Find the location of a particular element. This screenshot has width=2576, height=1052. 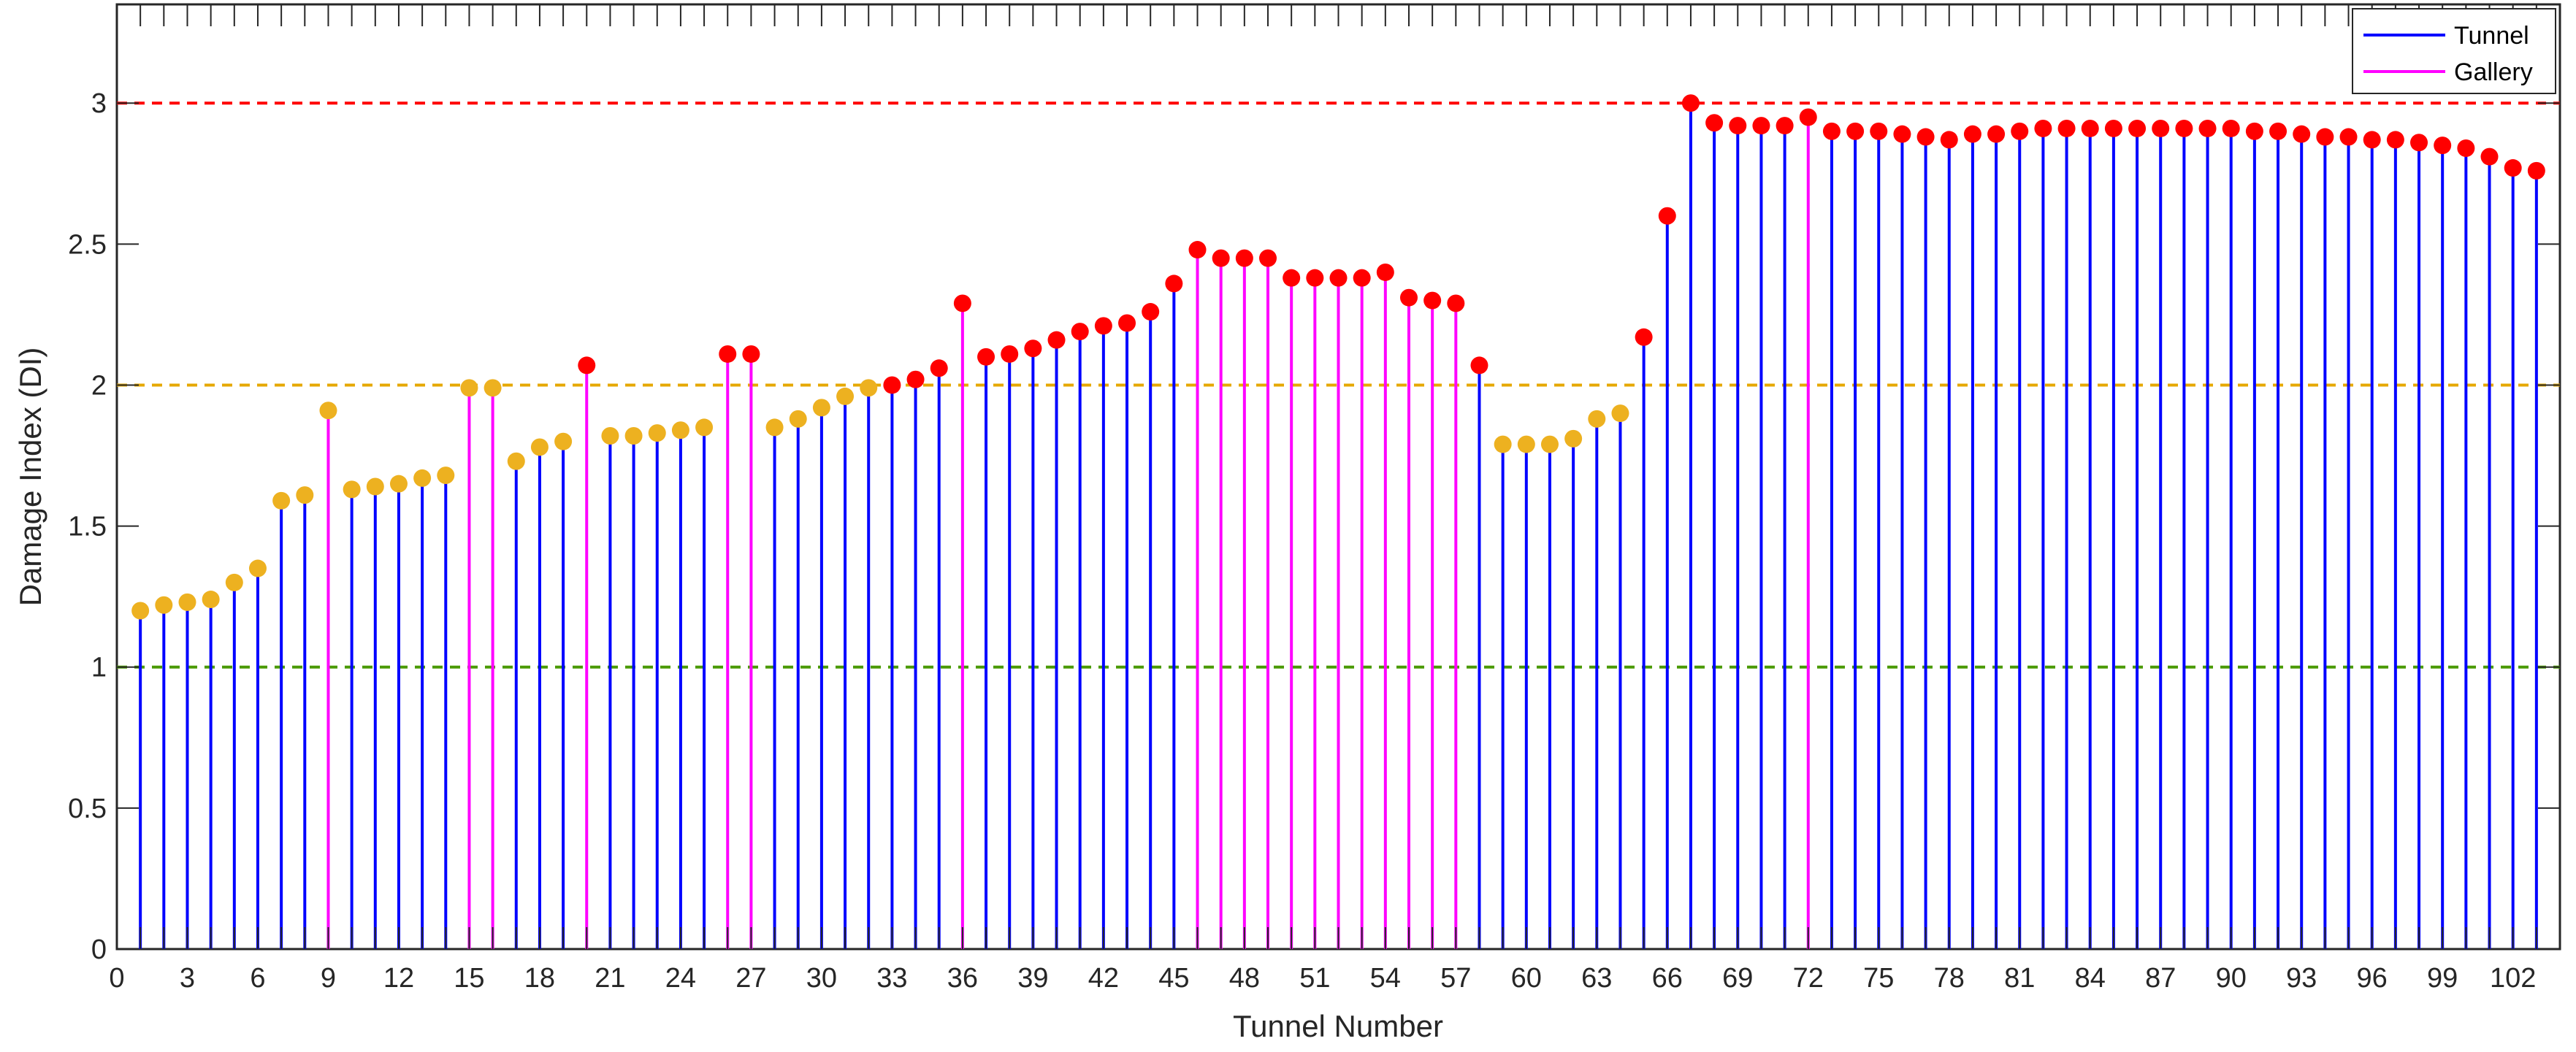

x-tick-label-48: 48 is located at coordinates (1244, 978).